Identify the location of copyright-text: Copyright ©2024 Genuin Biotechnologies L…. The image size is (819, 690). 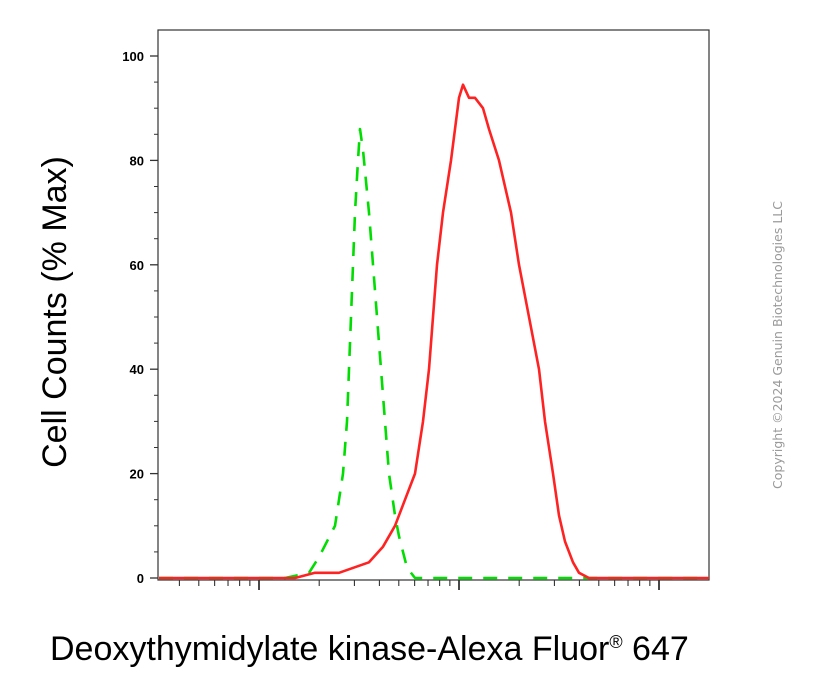
(777, 345).